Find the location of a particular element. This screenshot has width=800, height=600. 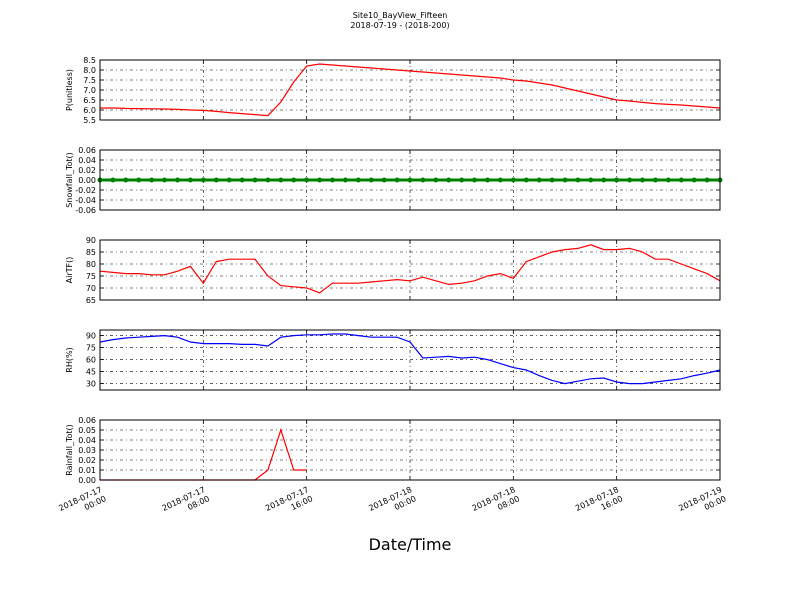

y-tick-label: -0.02 is located at coordinates (85, 190).